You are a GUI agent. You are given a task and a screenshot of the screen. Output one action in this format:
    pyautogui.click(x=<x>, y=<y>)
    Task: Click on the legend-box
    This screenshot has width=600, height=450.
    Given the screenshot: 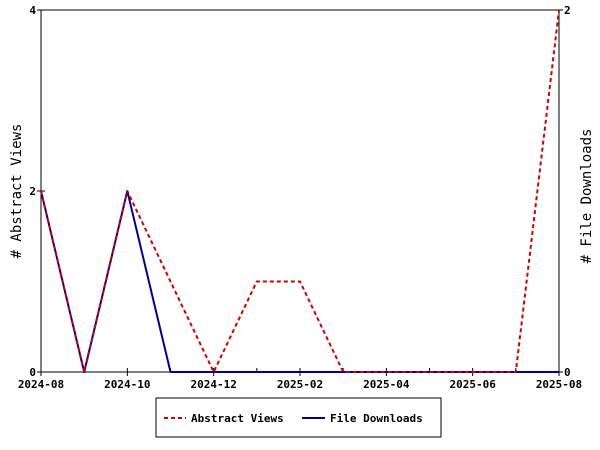 What is the action you would take?
    pyautogui.click(x=298, y=417)
    